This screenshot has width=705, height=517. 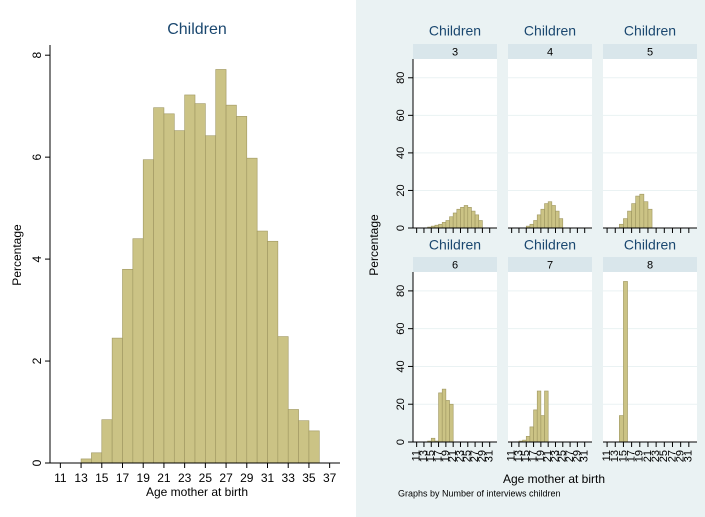 What do you see at coordinates (401, 291) in the screenshot?
I see `y-tick-label: 80` at bounding box center [401, 291].